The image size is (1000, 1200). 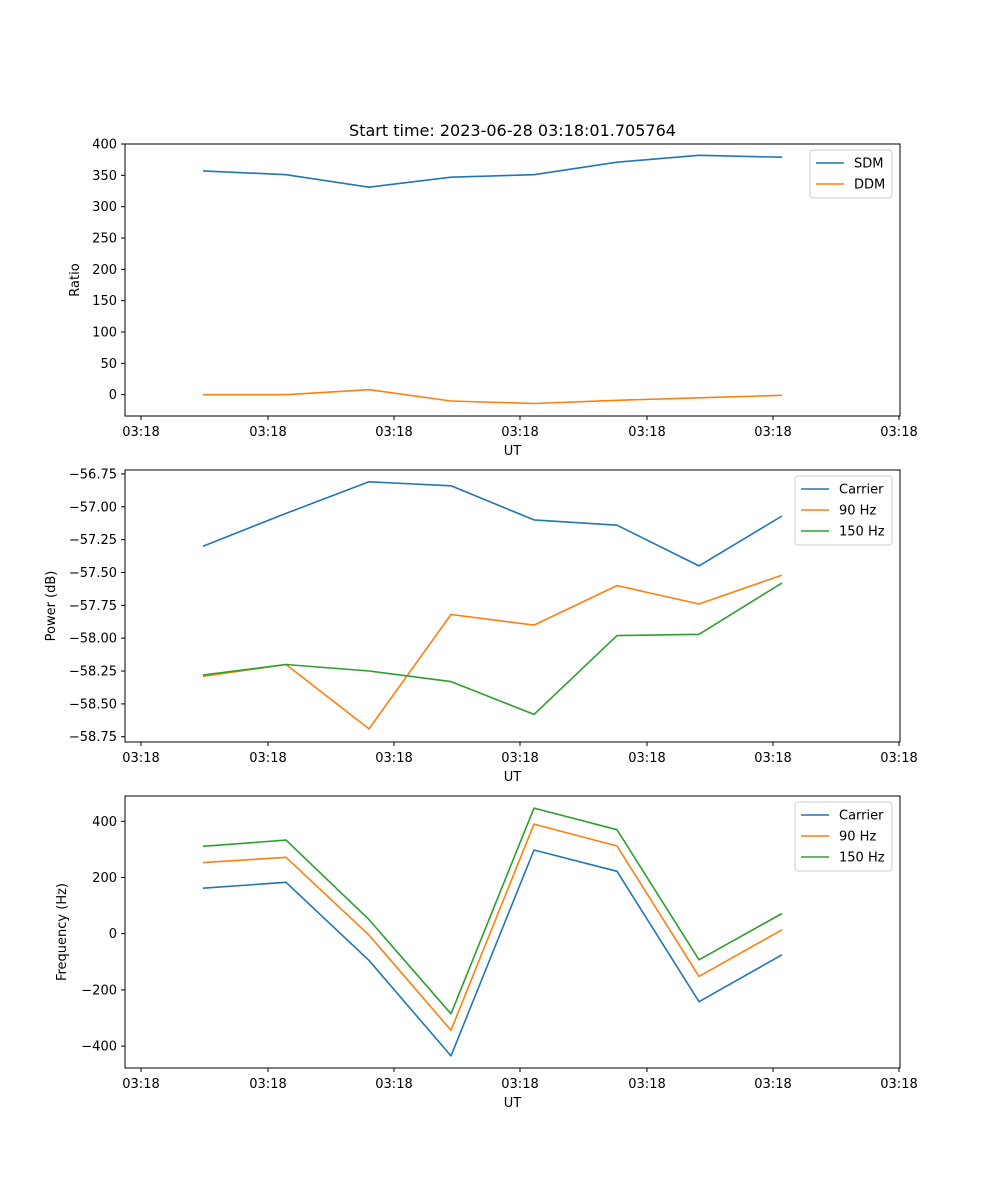 I want to click on y-tick-label: −56.75, so click(x=93, y=474).